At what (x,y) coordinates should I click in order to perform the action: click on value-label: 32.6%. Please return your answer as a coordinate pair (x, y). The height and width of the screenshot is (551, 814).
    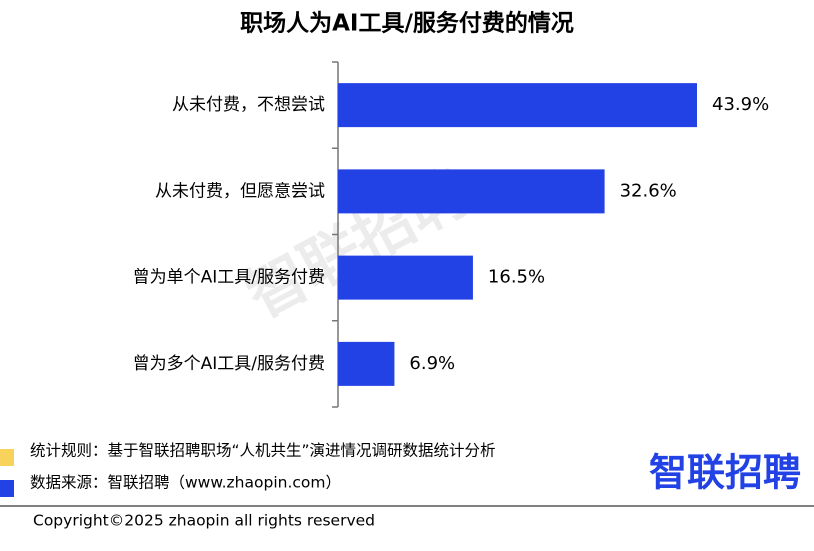
    Looking at the image, I should click on (648, 190).